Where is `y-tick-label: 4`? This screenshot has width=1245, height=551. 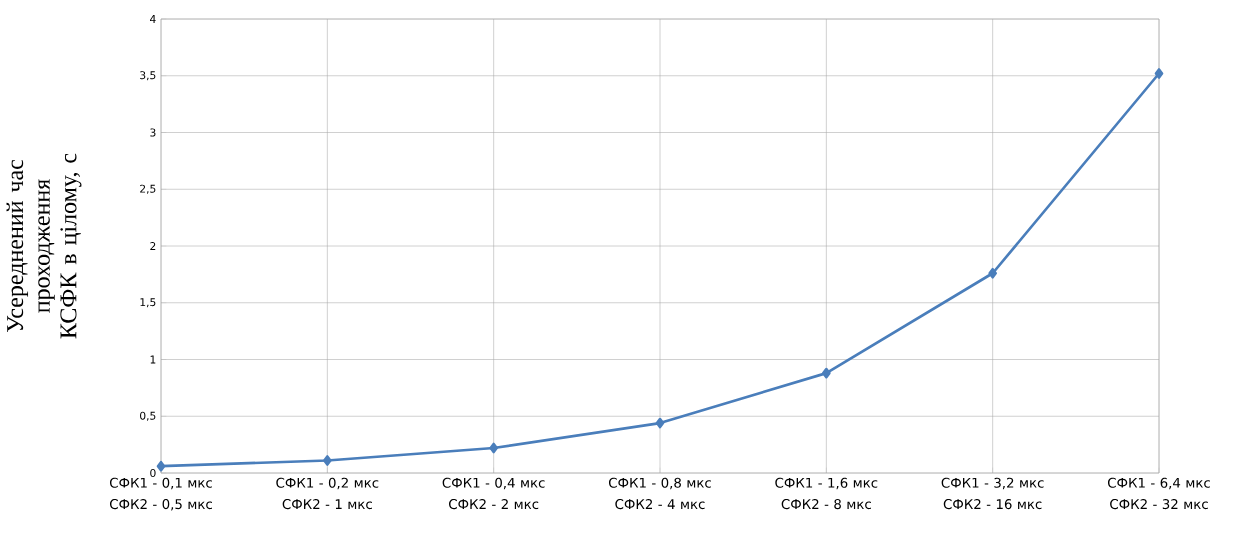
y-tick-label: 4 is located at coordinates (153, 19).